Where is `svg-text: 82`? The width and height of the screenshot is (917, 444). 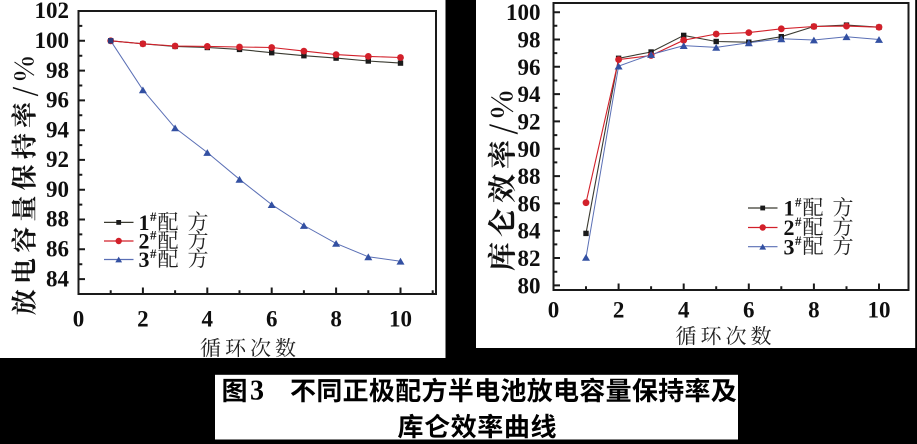
svg-text: 82 is located at coordinates (529, 258).